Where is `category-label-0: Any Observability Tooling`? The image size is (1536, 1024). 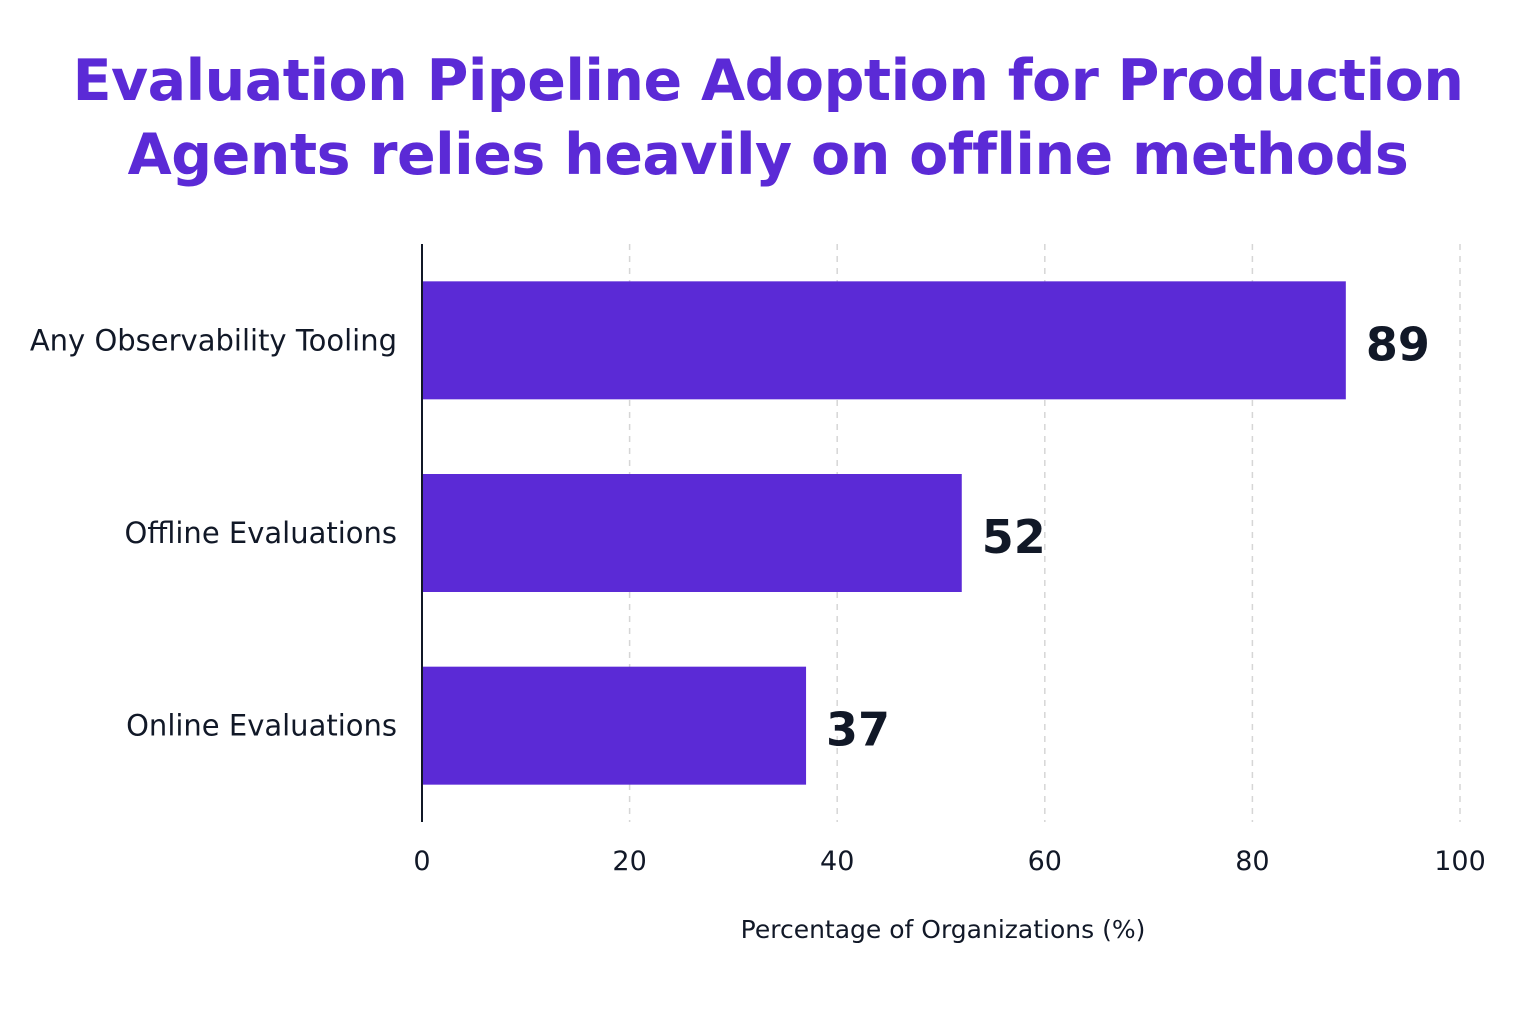 category-label-0: Any Observability Tooling is located at coordinates (213, 340).